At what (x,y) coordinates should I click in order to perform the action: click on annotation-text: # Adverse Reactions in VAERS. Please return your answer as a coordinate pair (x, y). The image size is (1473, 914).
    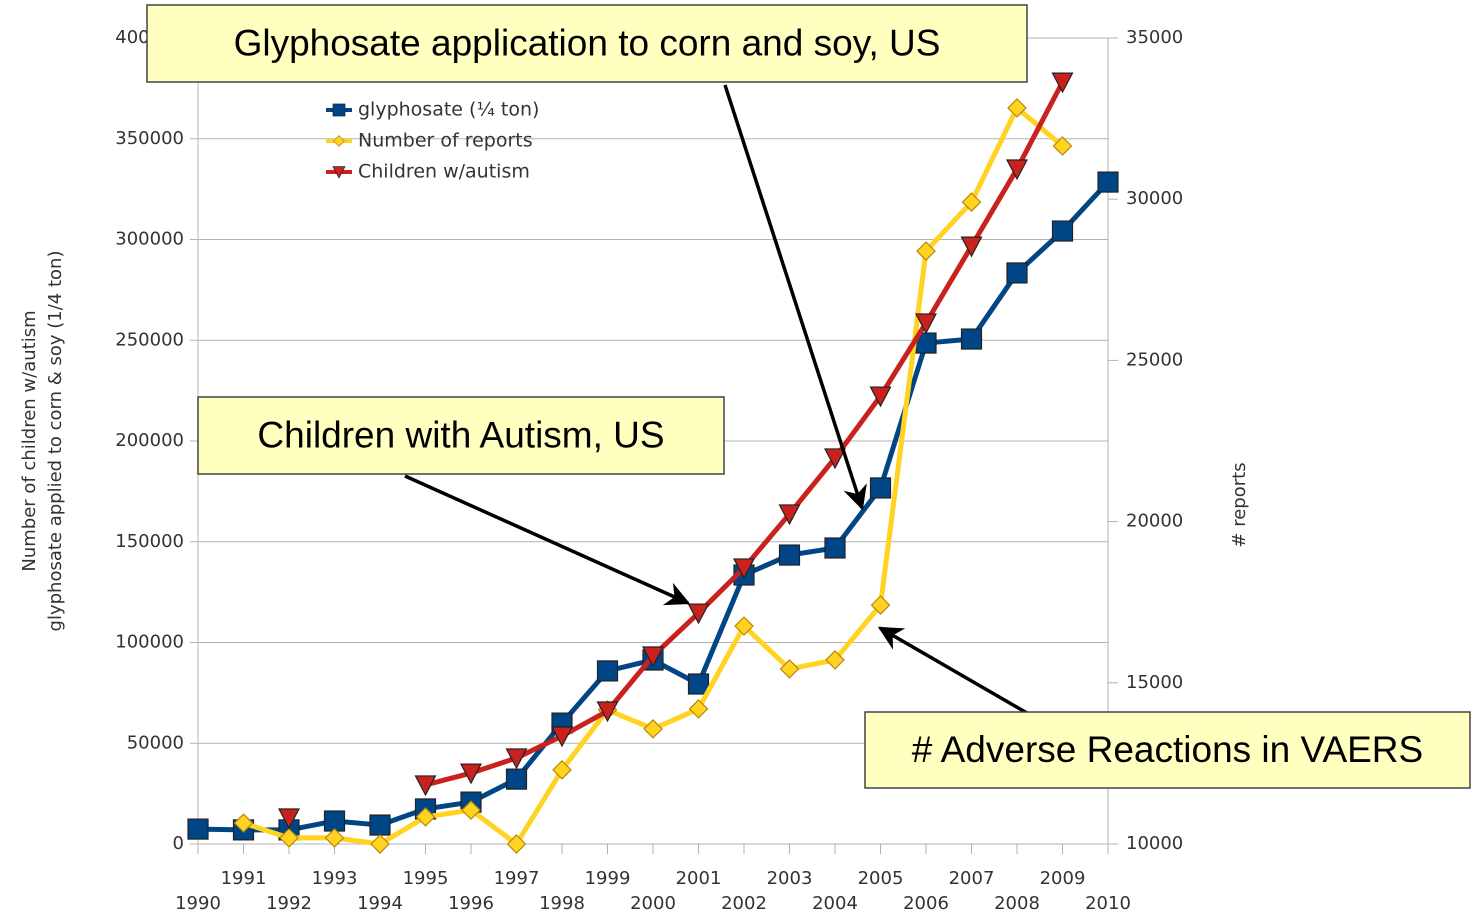
    Looking at the image, I should click on (1167, 749).